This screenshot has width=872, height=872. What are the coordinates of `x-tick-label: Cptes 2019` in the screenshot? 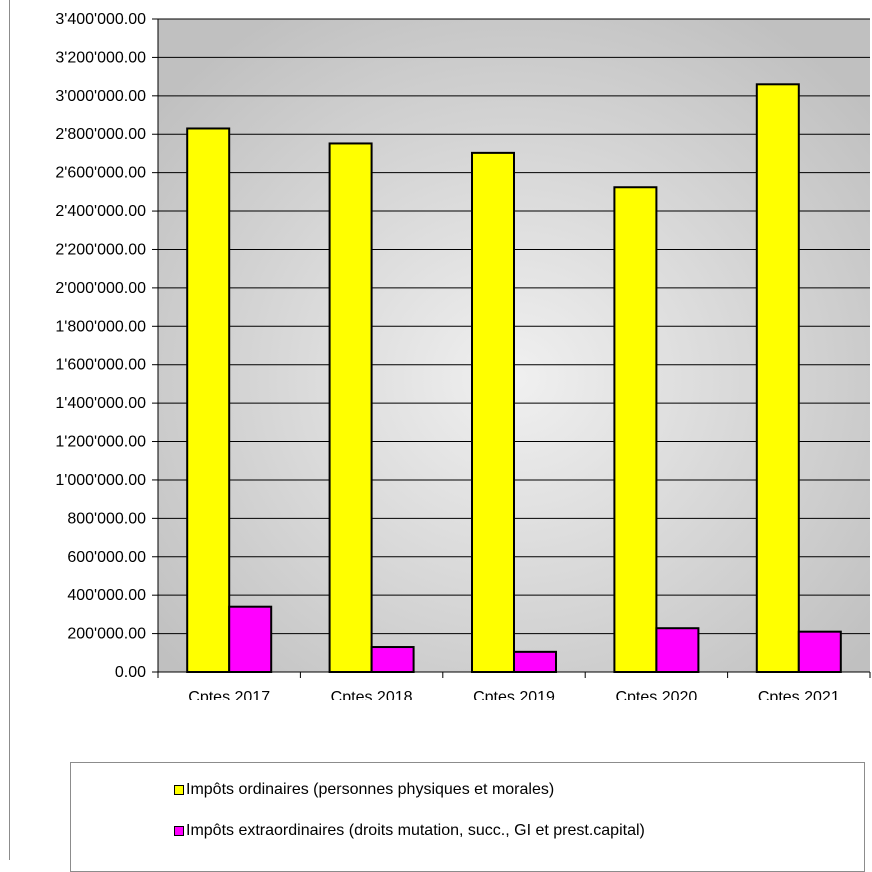 It's located at (514, 694).